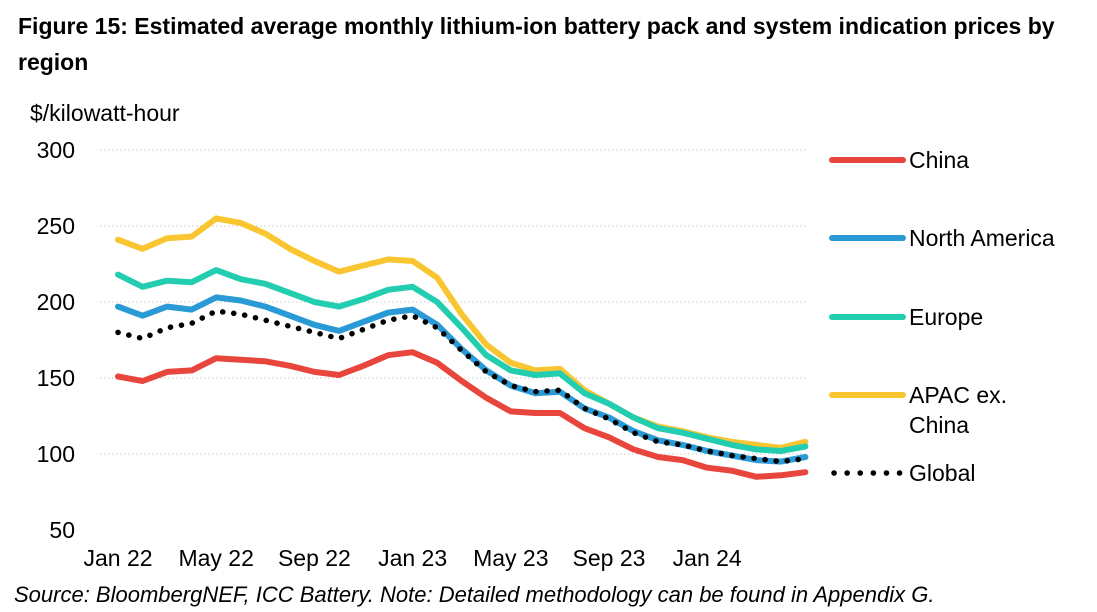 This screenshot has width=1097, height=612. Describe the element at coordinates (942, 473) in the screenshot. I see `legend-label-global: Global` at that location.